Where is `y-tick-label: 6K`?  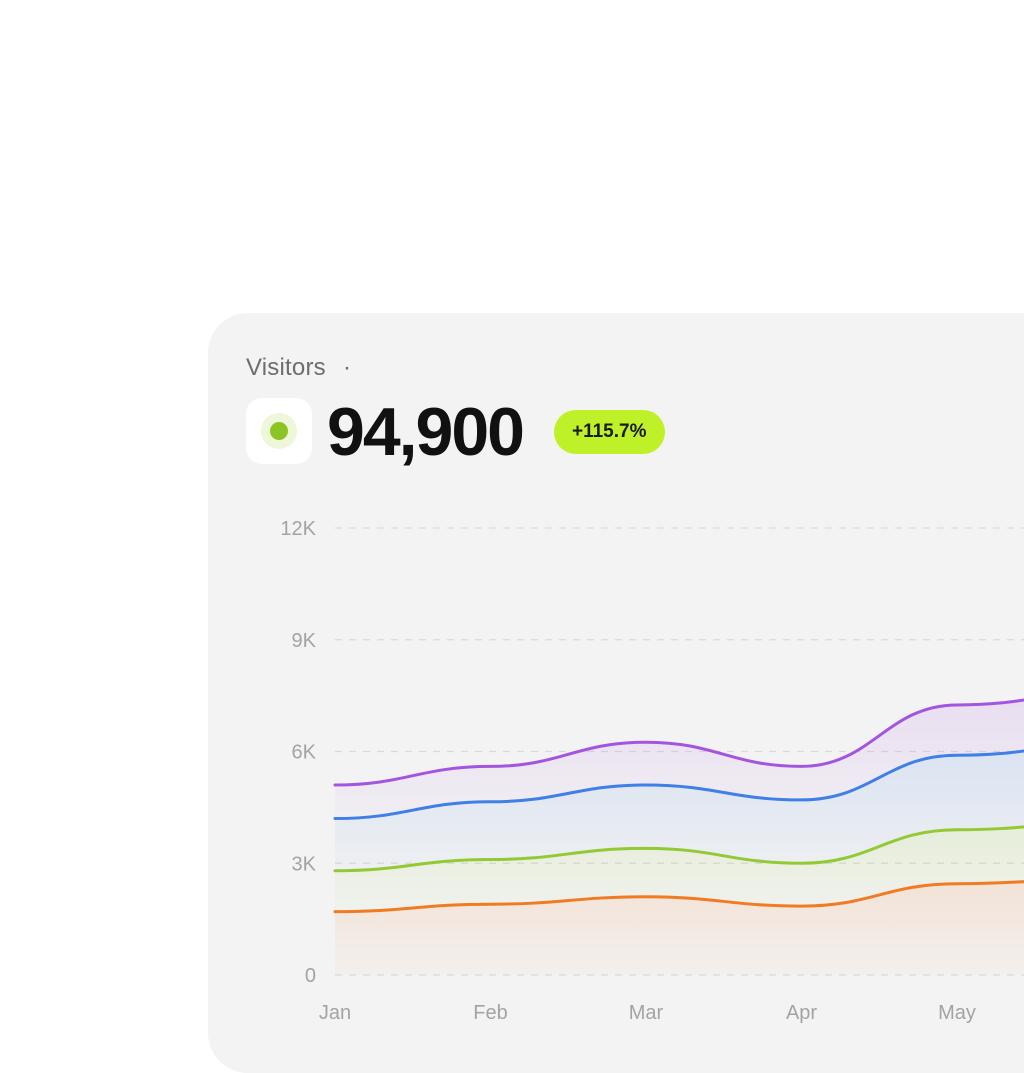 y-tick-label: 6K is located at coordinates (304, 753).